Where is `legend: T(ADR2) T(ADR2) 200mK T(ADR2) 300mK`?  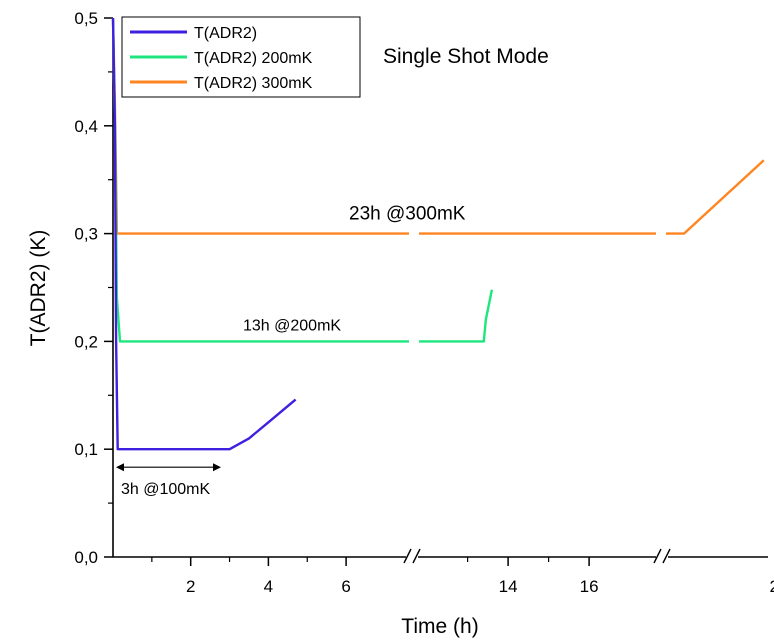
legend: T(ADR2) T(ADR2) 200mK T(ADR2) 300mK is located at coordinates (241, 57).